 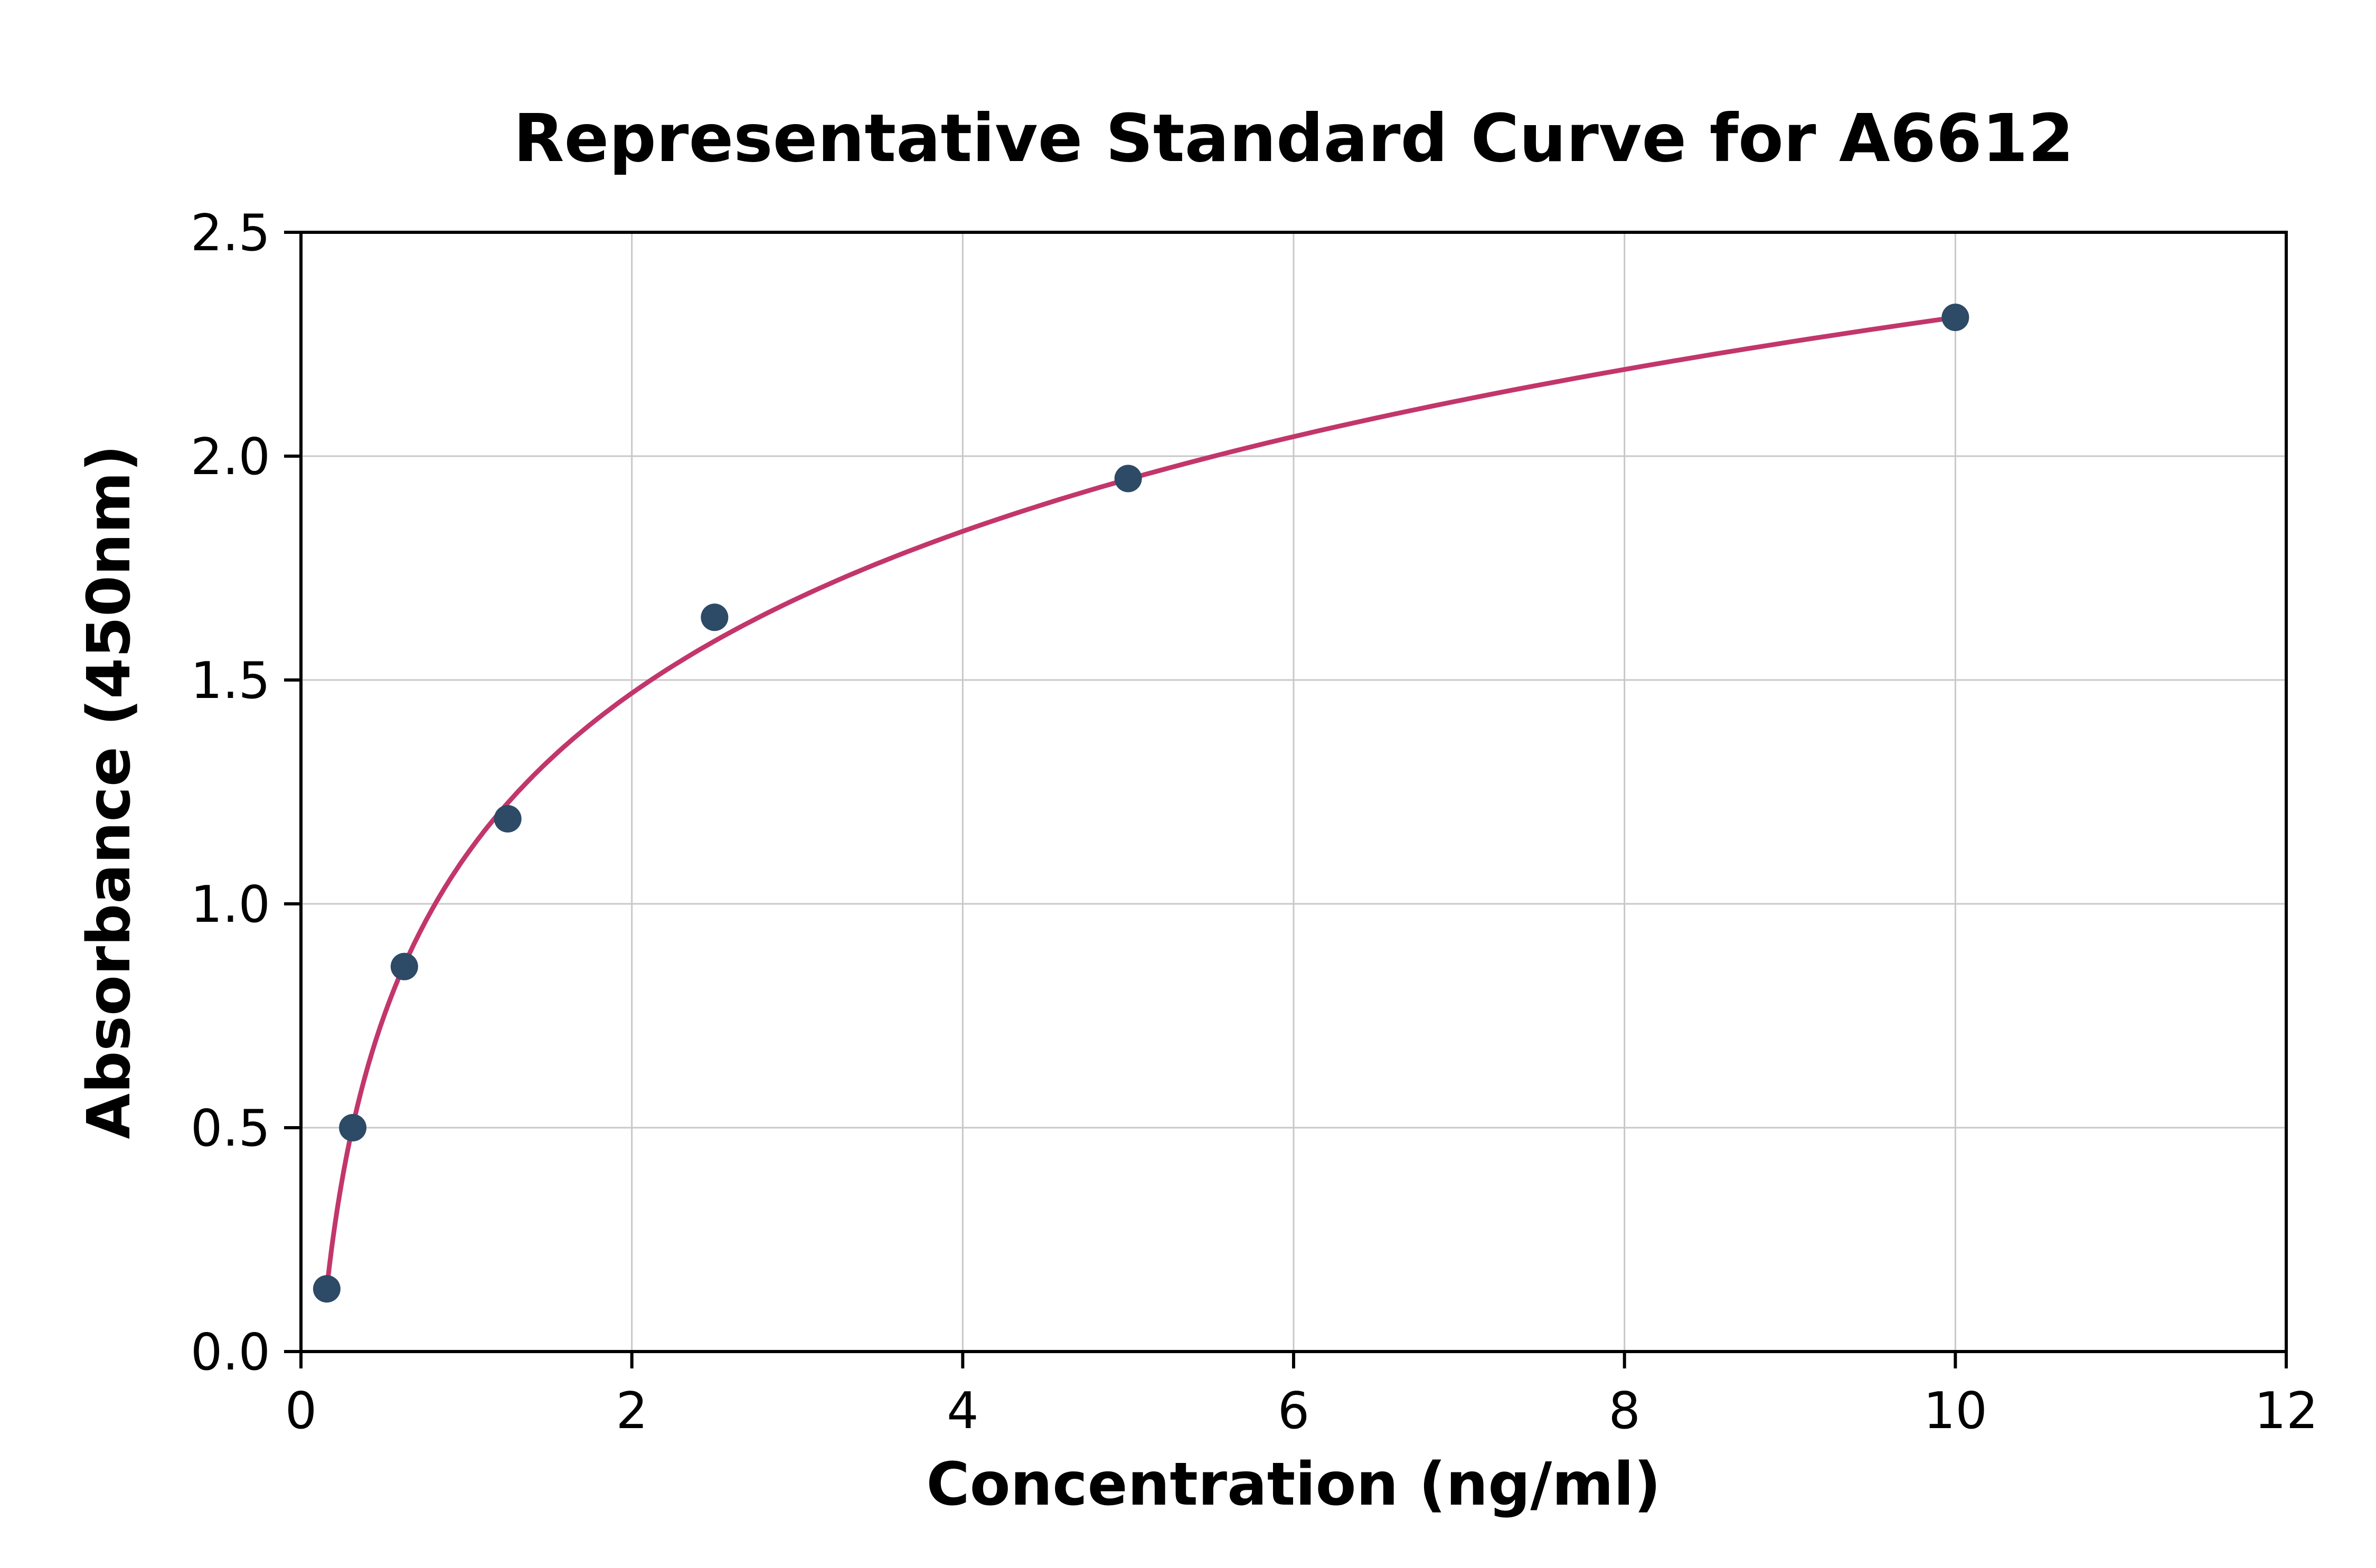 I want to click on y-tick-label: 1.0, so click(x=231, y=905).